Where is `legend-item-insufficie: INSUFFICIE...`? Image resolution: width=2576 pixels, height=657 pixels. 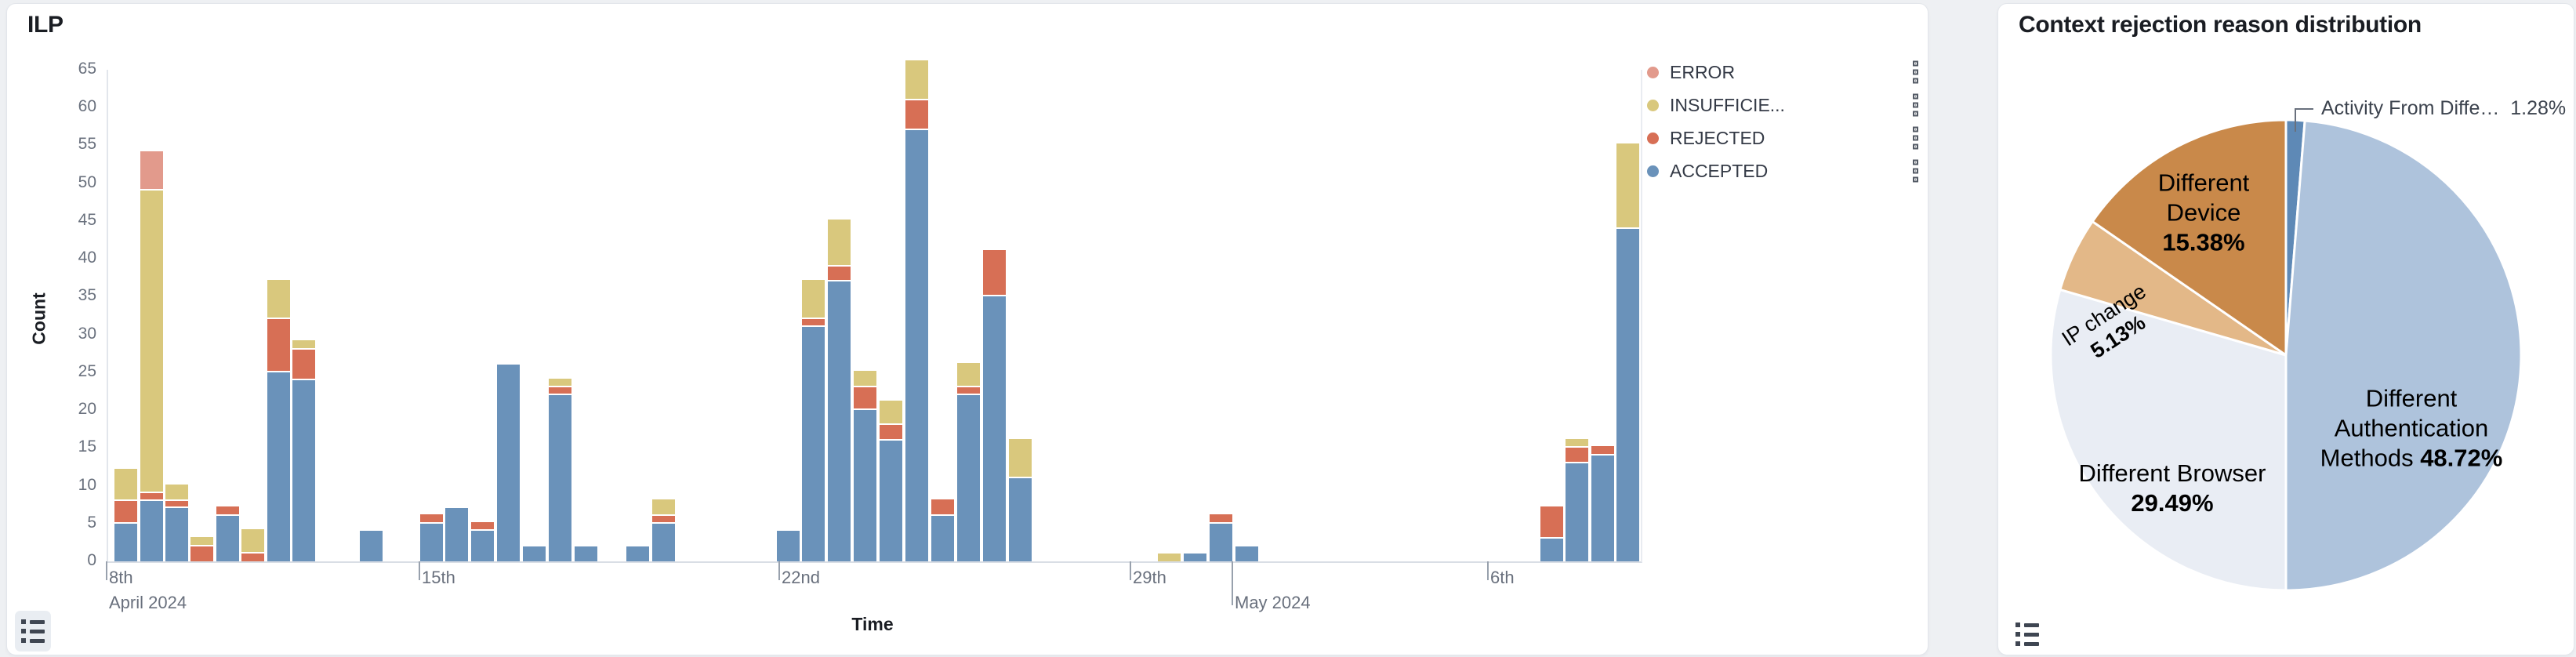 legend-item-insufficie: INSUFFICIE... is located at coordinates (1784, 105).